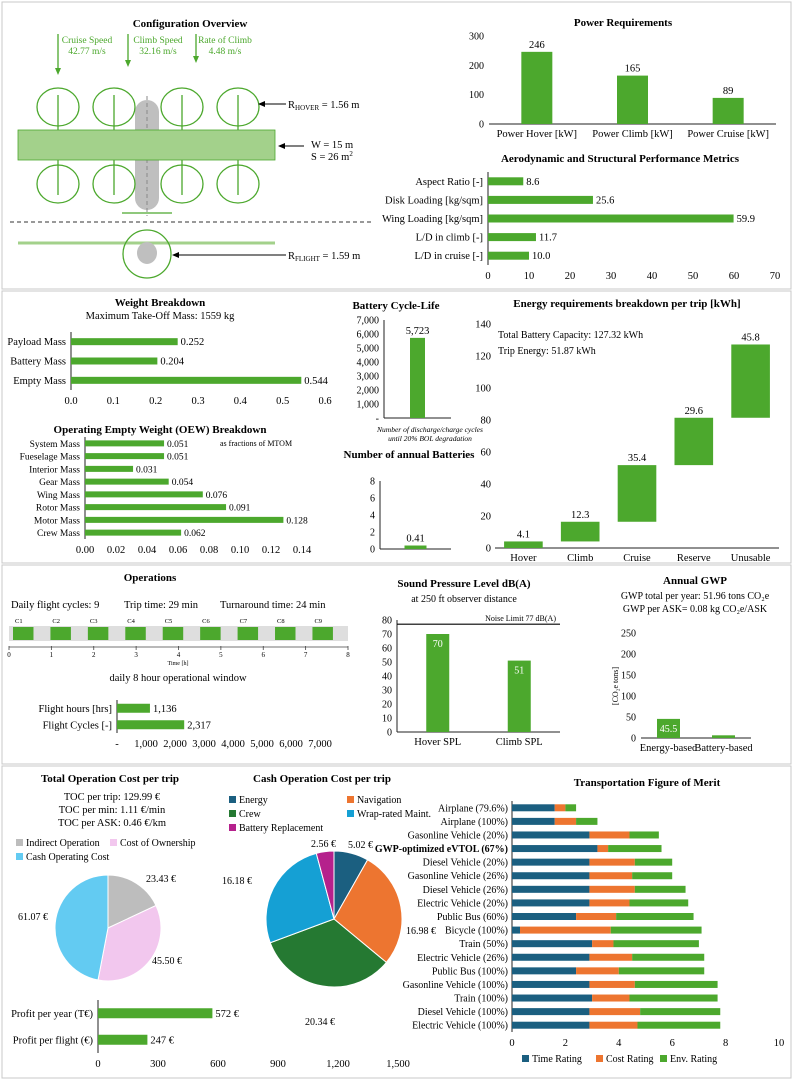 This screenshot has height=1080, width=793. I want to click on data-label: 572 €, so click(227, 1014).